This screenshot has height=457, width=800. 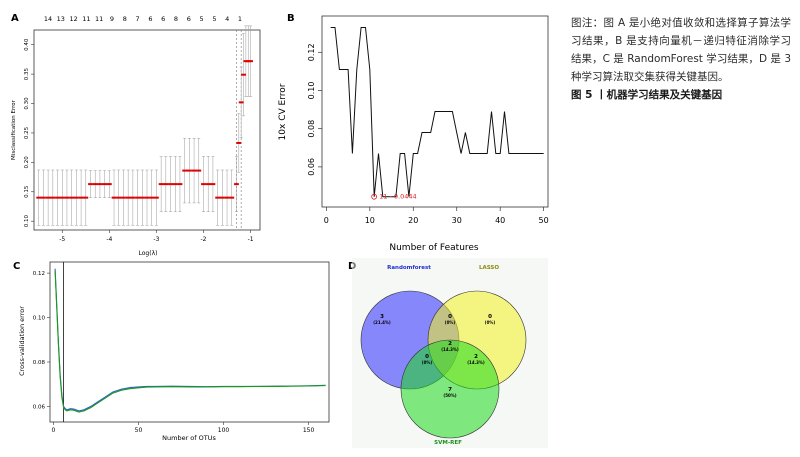 I want to click on panel-a-frame, so click(x=147, y=130).